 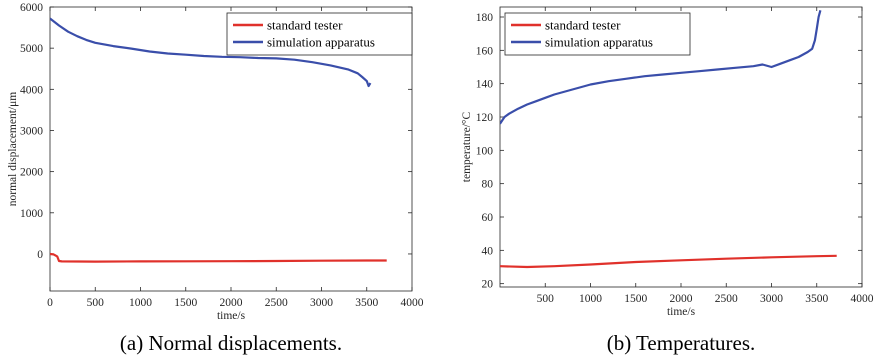 I want to click on figure-caption: (a) Normal displacements., so click(x=231, y=343).